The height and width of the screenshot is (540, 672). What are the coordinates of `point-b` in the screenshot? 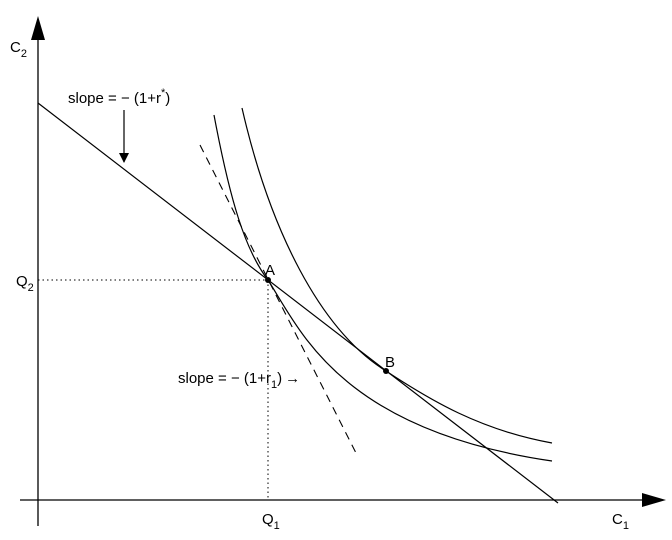 It's located at (386, 371).